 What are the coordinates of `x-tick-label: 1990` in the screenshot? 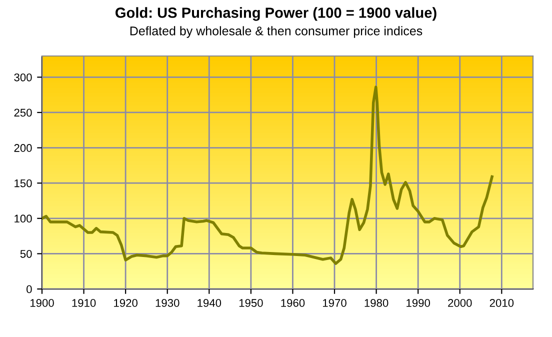 It's located at (418, 303).